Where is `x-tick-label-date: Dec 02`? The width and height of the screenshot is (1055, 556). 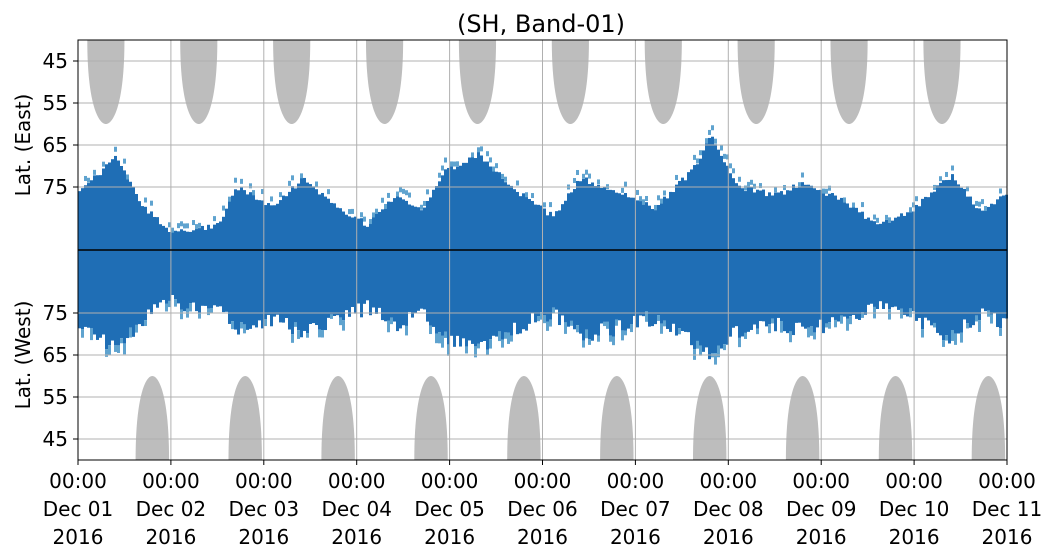 x-tick-label-date: Dec 02 is located at coordinates (171, 509).